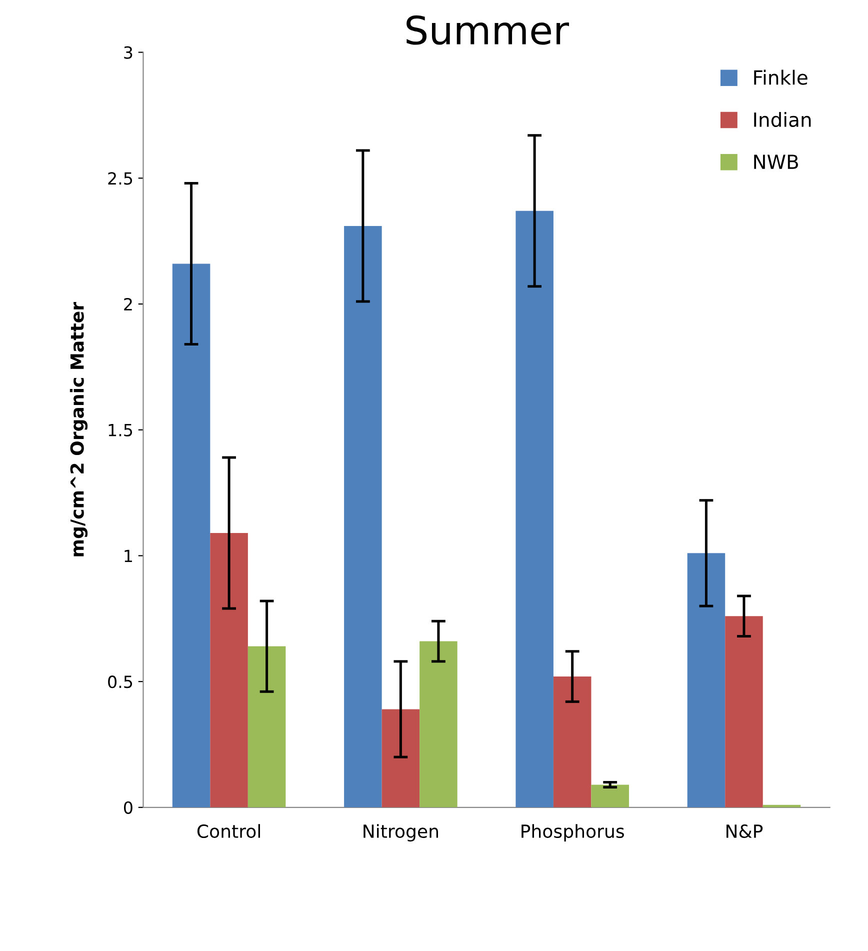 The image size is (868, 951). Describe the element at coordinates (128, 556) in the screenshot. I see `y-tick-label: 1` at that location.